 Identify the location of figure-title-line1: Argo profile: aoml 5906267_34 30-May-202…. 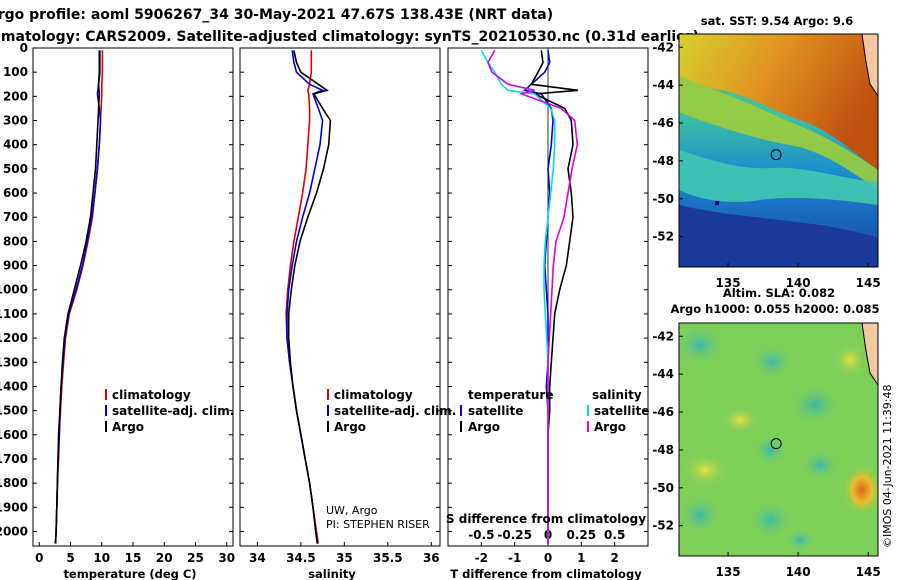
(276, 15).